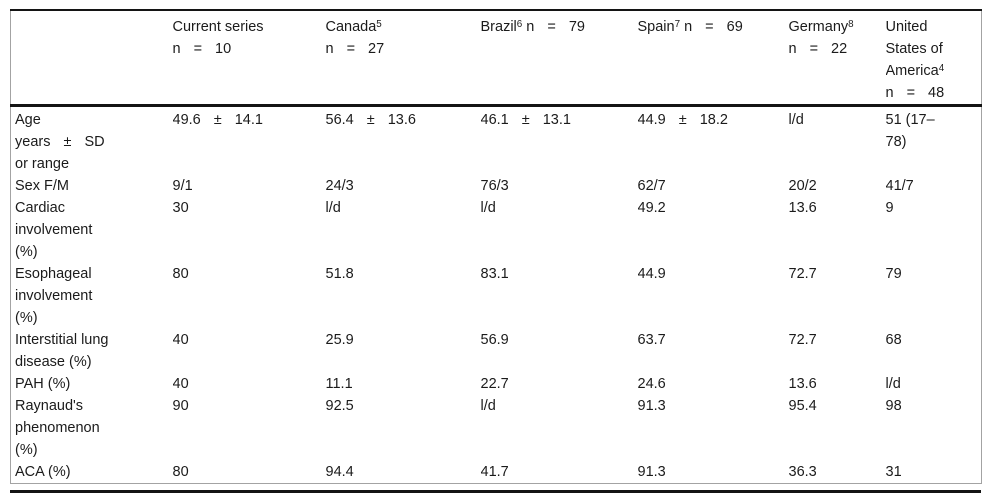 The image size is (993, 498). Describe the element at coordinates (91, 58) in the screenshot. I see `corner-cell` at that location.